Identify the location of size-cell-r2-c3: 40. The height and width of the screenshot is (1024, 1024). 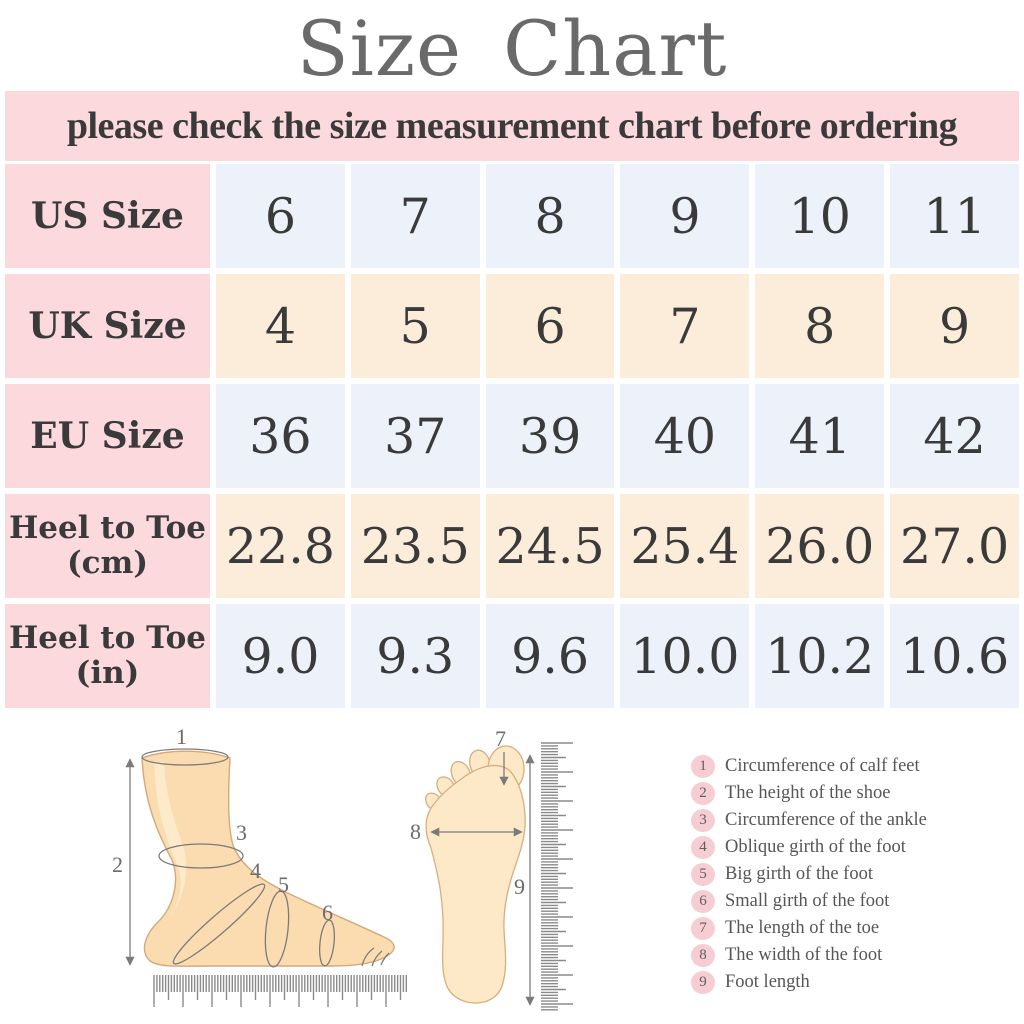
(685, 436).